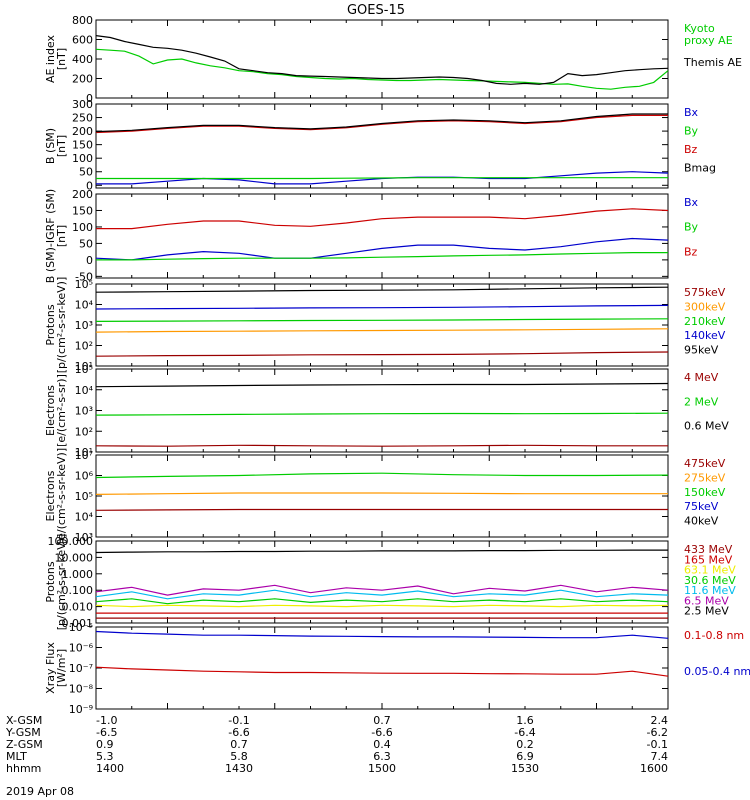 This screenshot has width=750, height=800. I want to click on y-tick-label: 10⁻⁶, so click(81, 648).